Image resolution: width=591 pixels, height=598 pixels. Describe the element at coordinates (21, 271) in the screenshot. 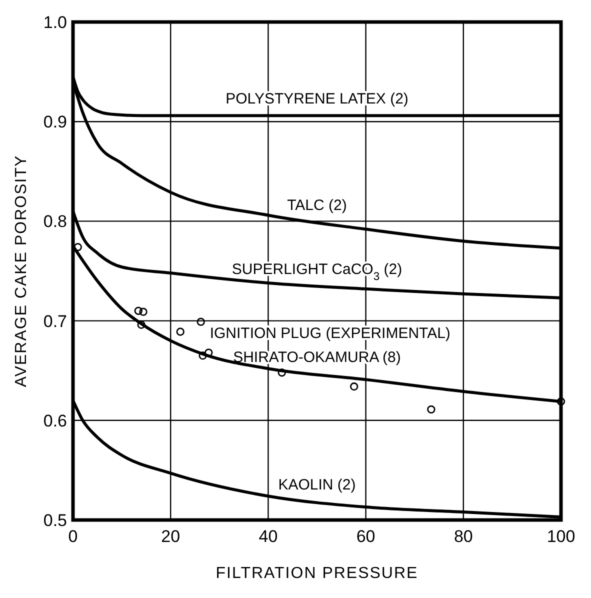

I see `y-axis-title: AVERAGE CAKE POROSITY` at that location.